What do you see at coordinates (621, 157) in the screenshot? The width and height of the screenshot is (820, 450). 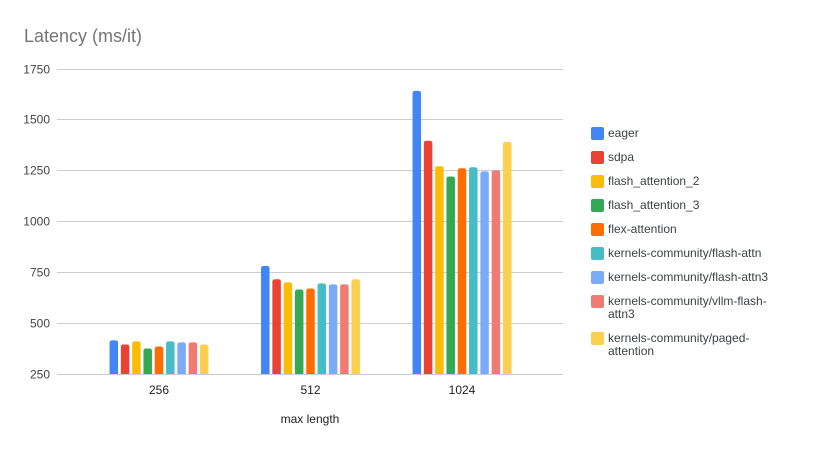 I see `legend-label: sdpa` at bounding box center [621, 157].